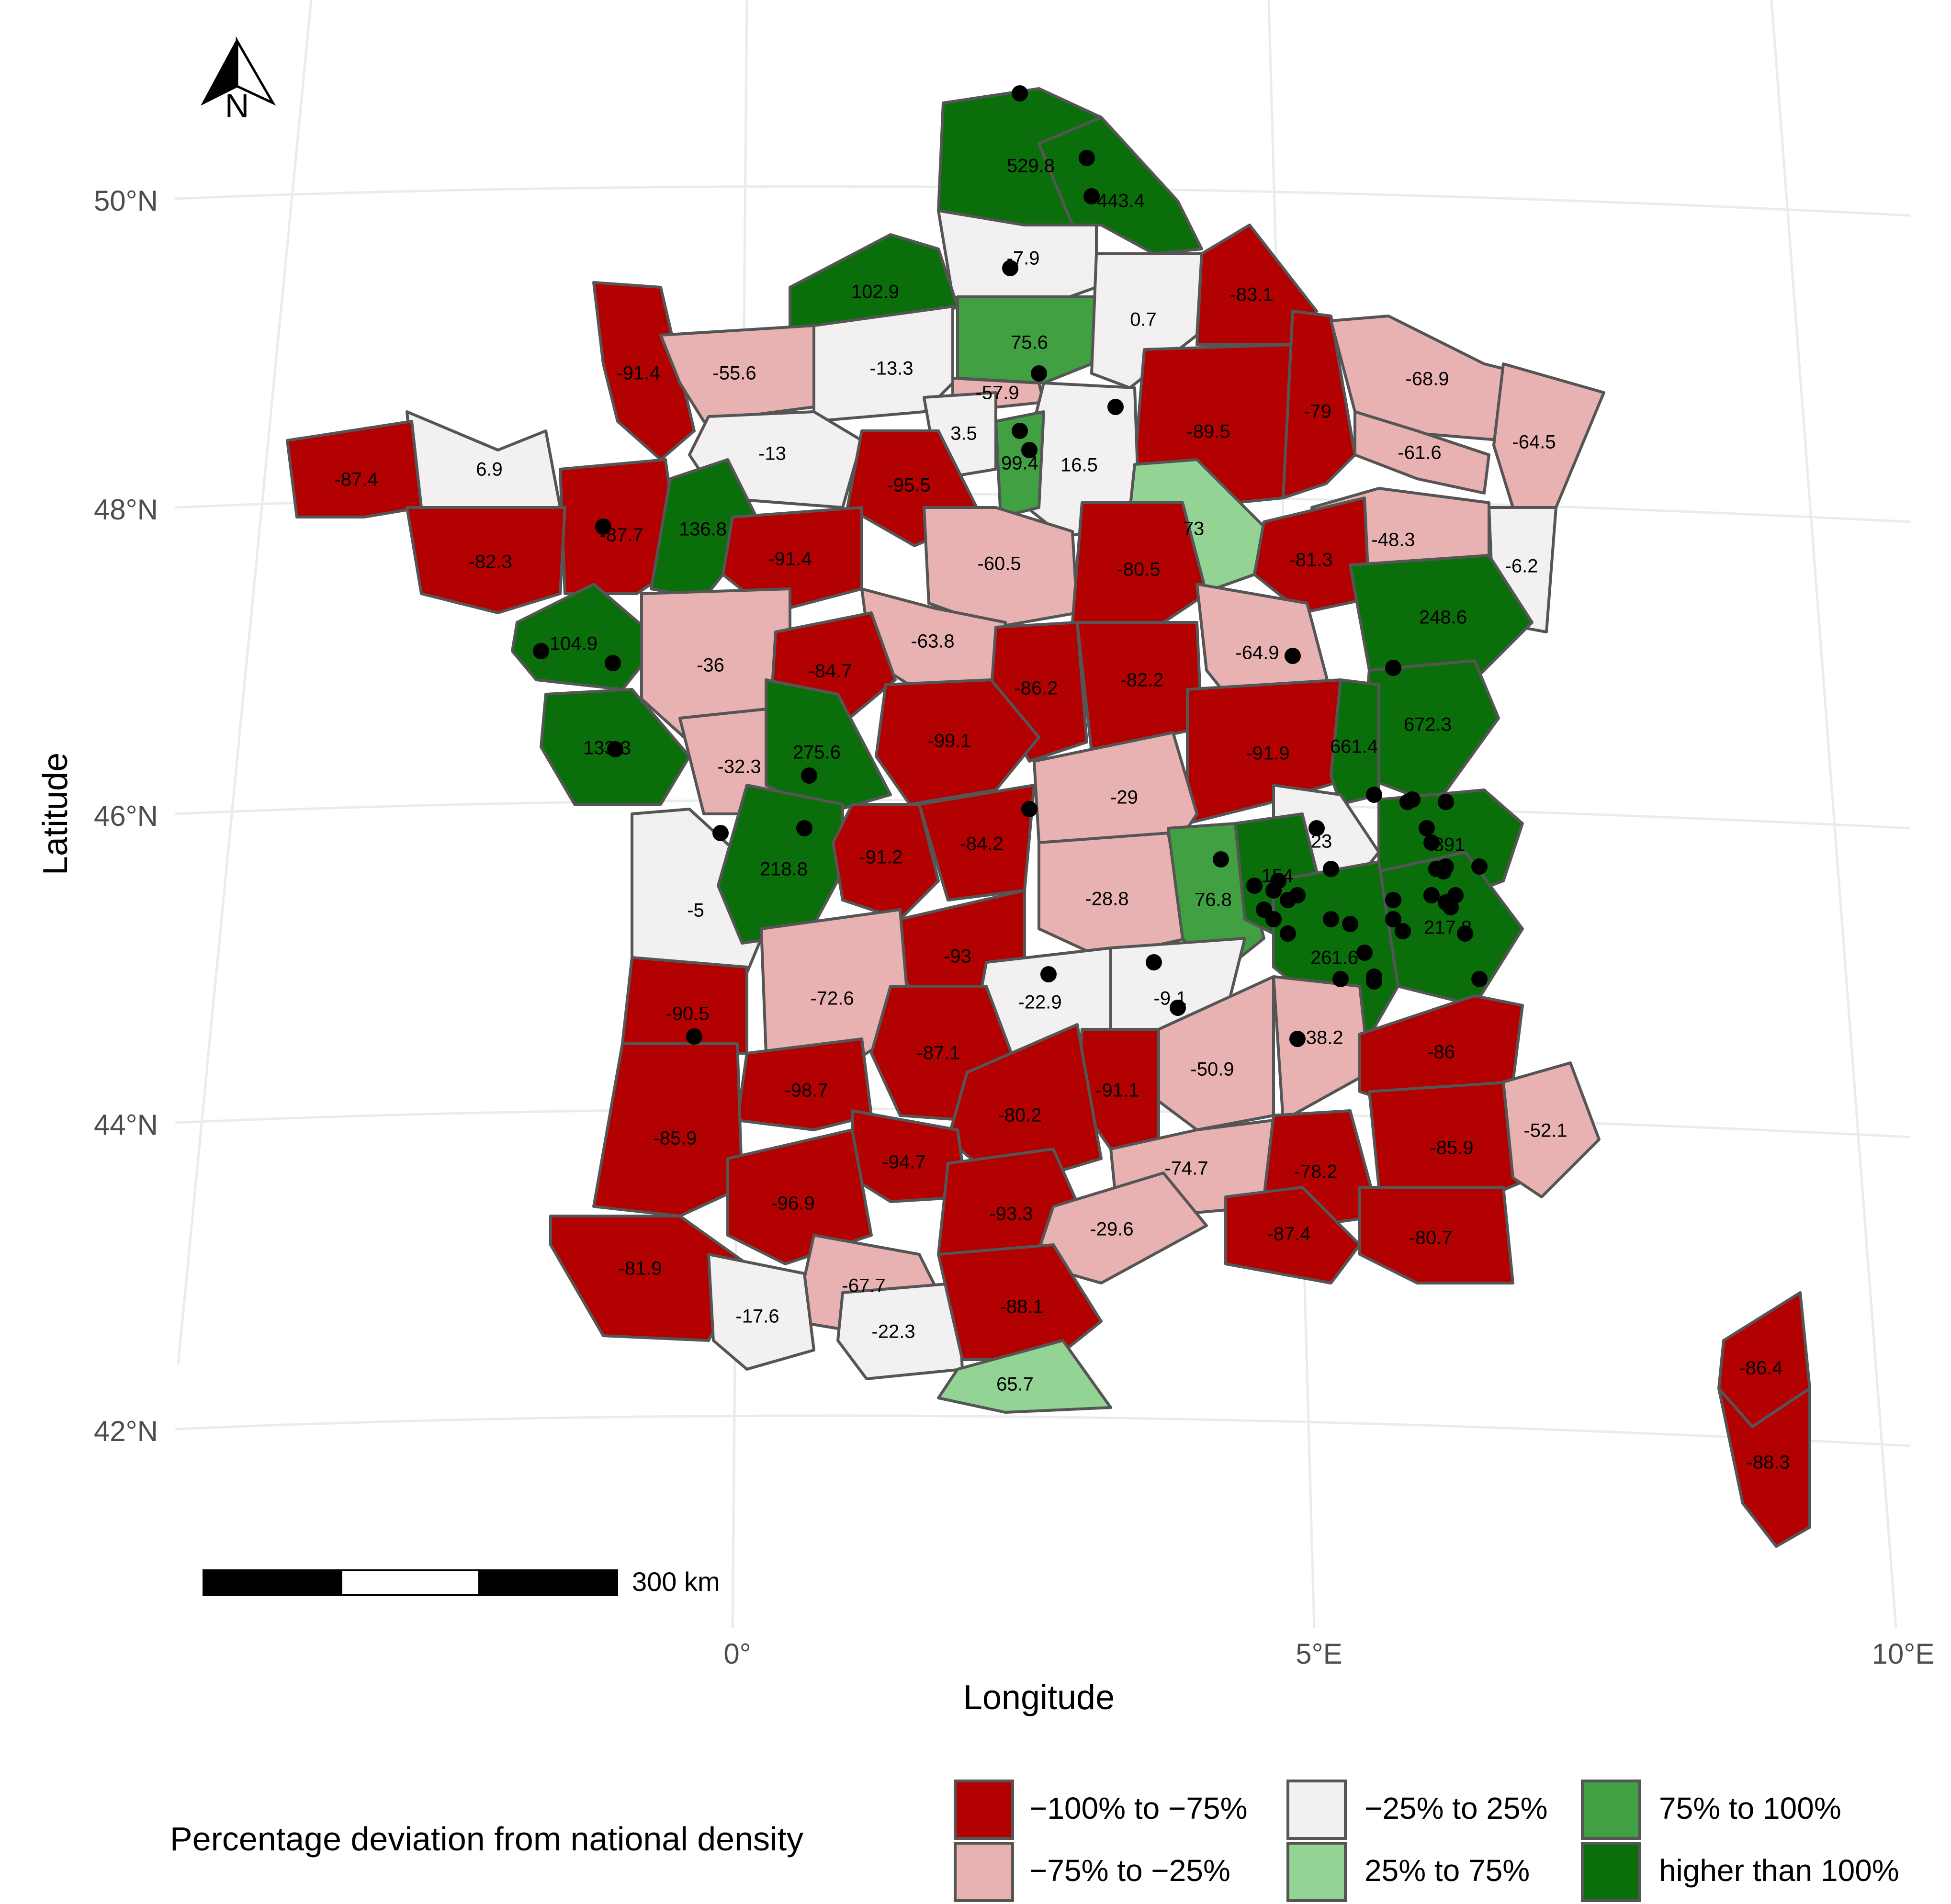 This screenshot has height=1904, width=1951. Describe the element at coordinates (1111, 1229) in the screenshot. I see `department-value-label: -29.6` at that location.